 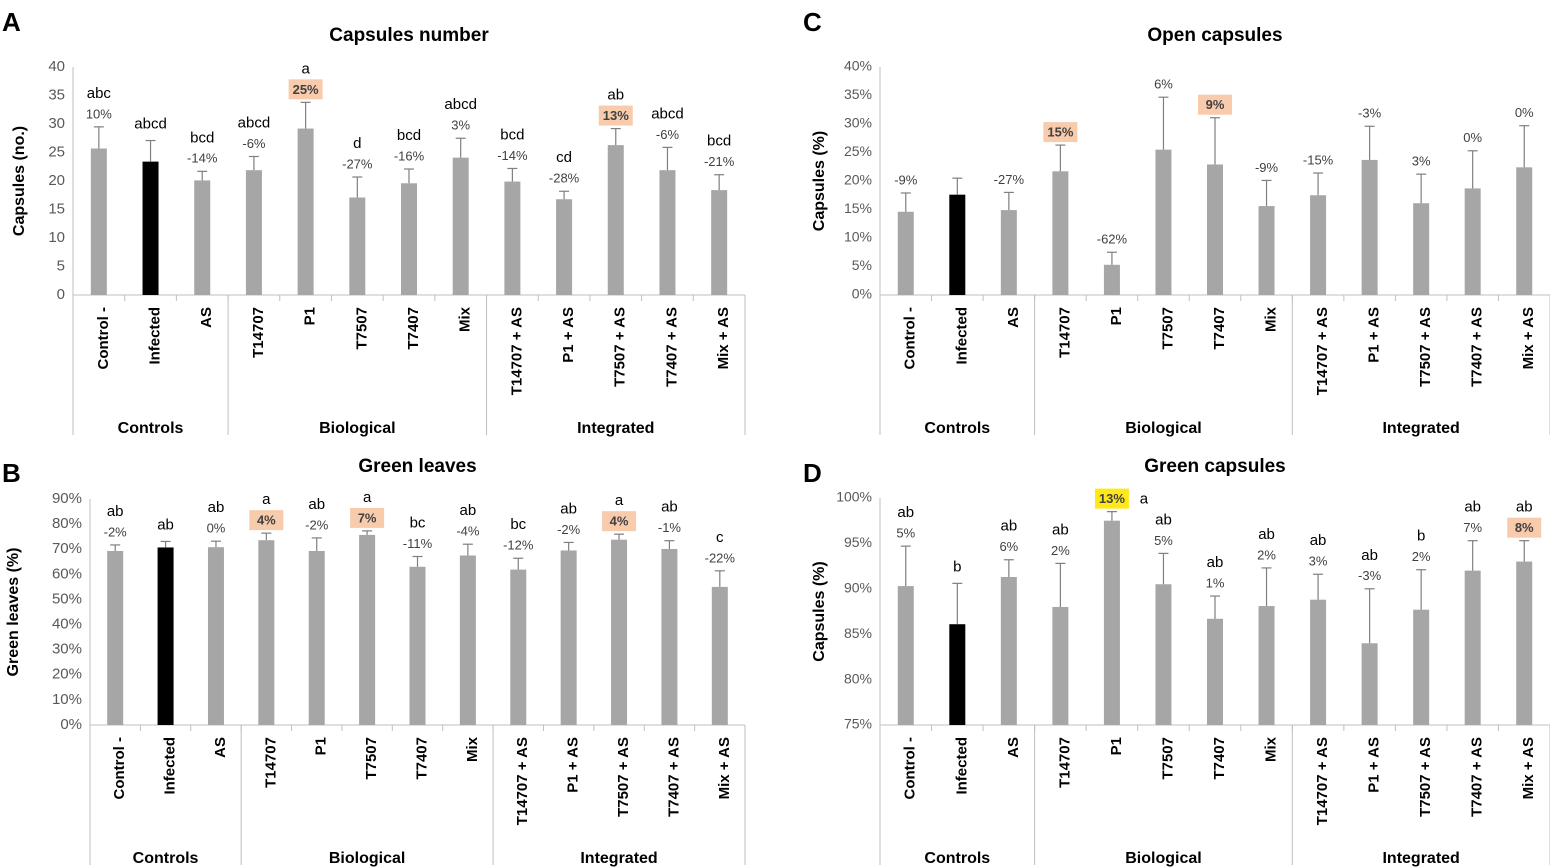 I want to click on panel-letter: C, so click(x=812, y=22).